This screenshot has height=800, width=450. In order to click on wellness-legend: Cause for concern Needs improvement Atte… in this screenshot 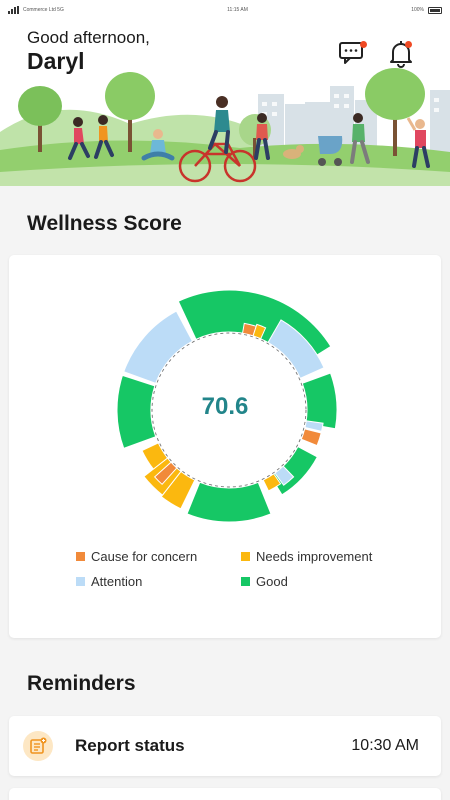, I will do `click(246, 569)`.